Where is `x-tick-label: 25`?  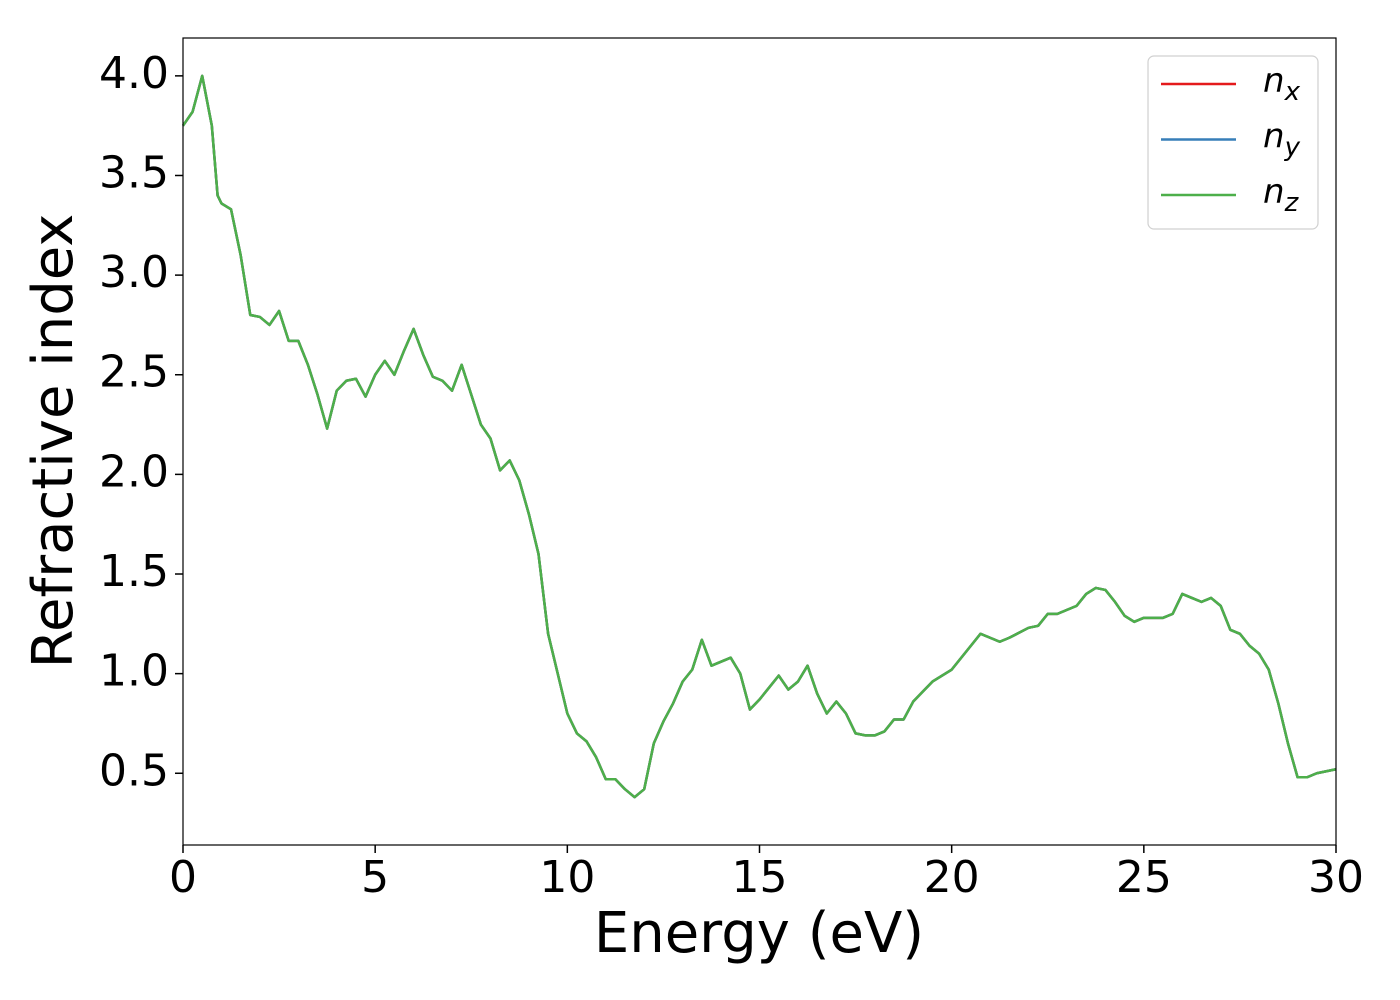 x-tick-label: 25 is located at coordinates (1144, 877).